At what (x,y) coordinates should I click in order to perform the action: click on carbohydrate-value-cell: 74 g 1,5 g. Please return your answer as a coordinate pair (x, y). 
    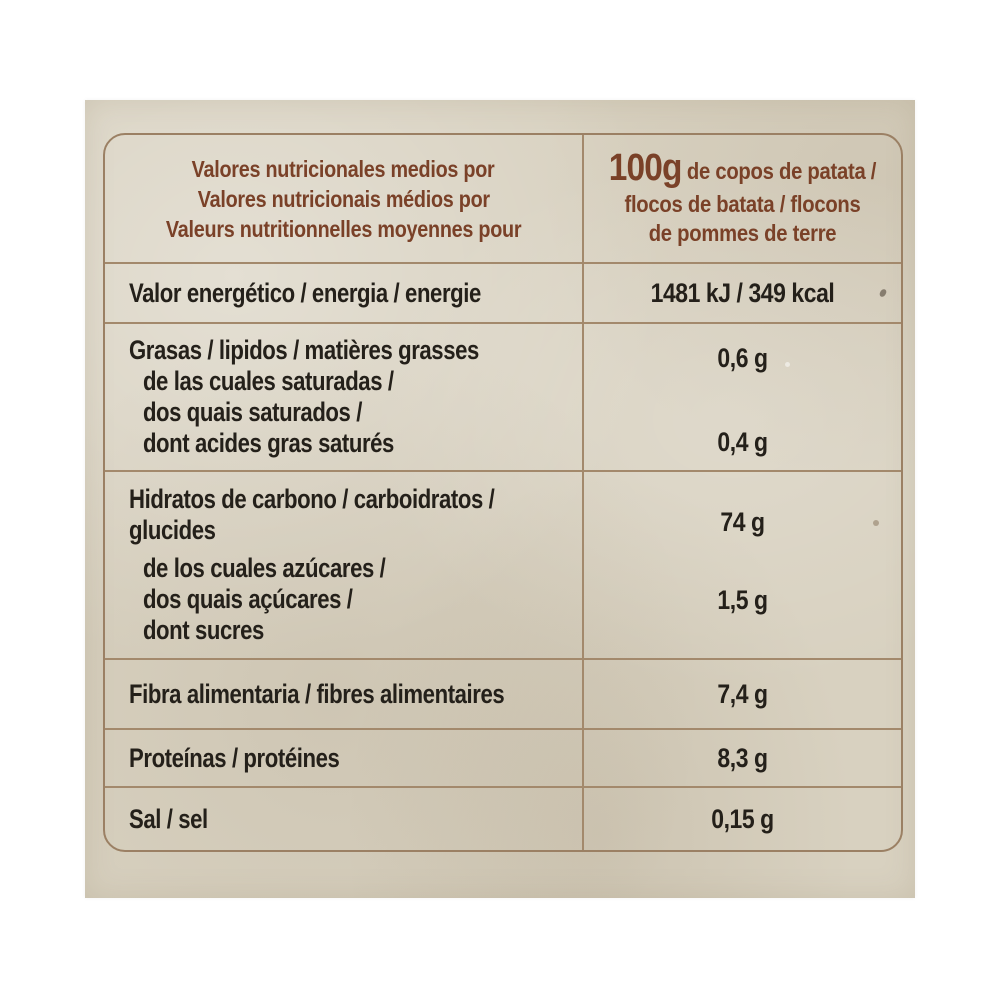
    Looking at the image, I should click on (741, 565).